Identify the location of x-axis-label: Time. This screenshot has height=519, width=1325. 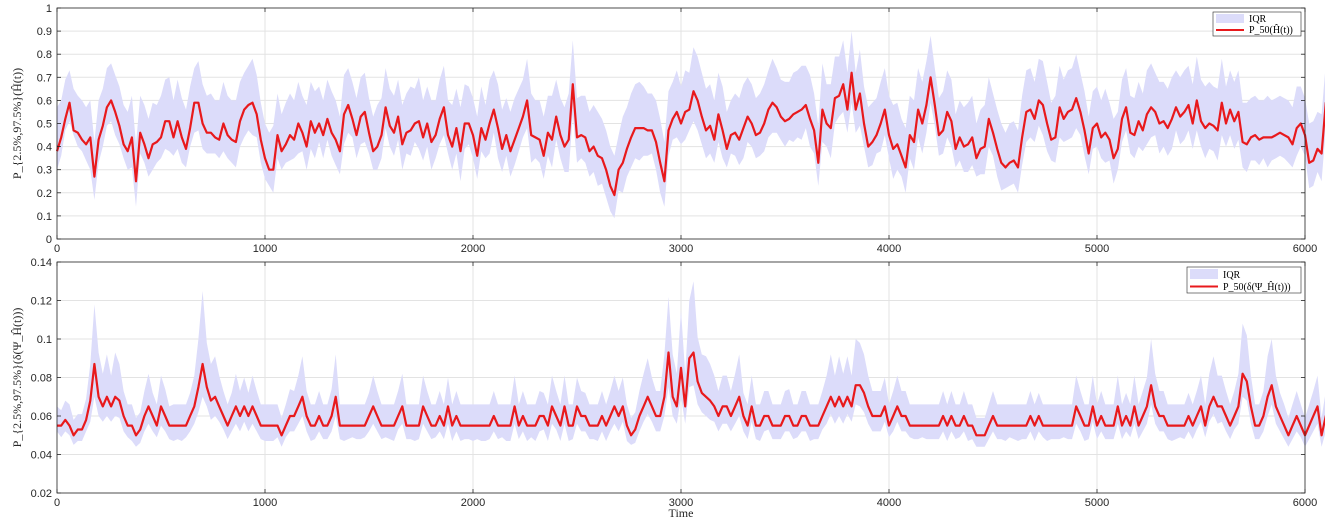
(681, 512).